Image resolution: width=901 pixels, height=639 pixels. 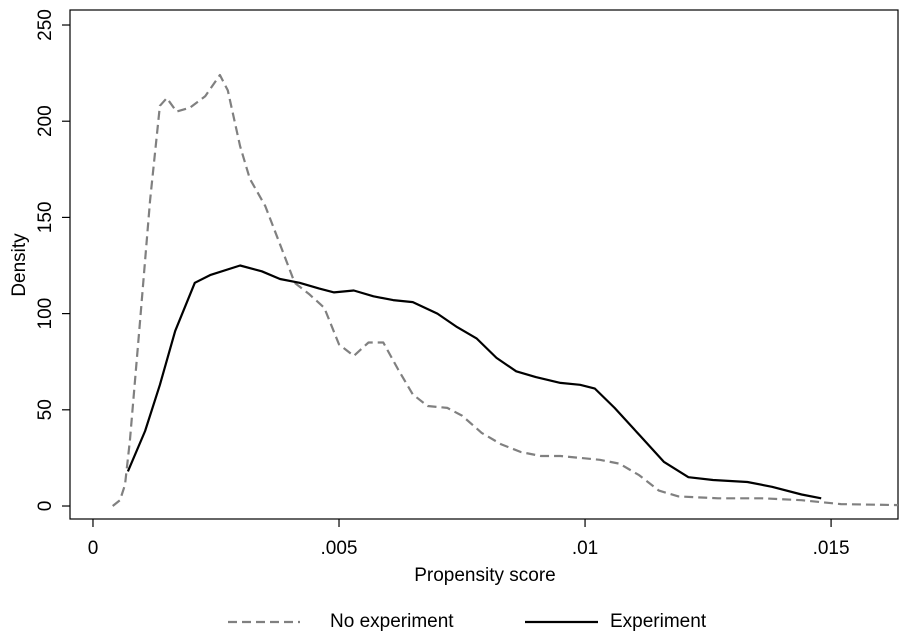 What do you see at coordinates (45, 506) in the screenshot?
I see `y-tick-label: 0` at bounding box center [45, 506].